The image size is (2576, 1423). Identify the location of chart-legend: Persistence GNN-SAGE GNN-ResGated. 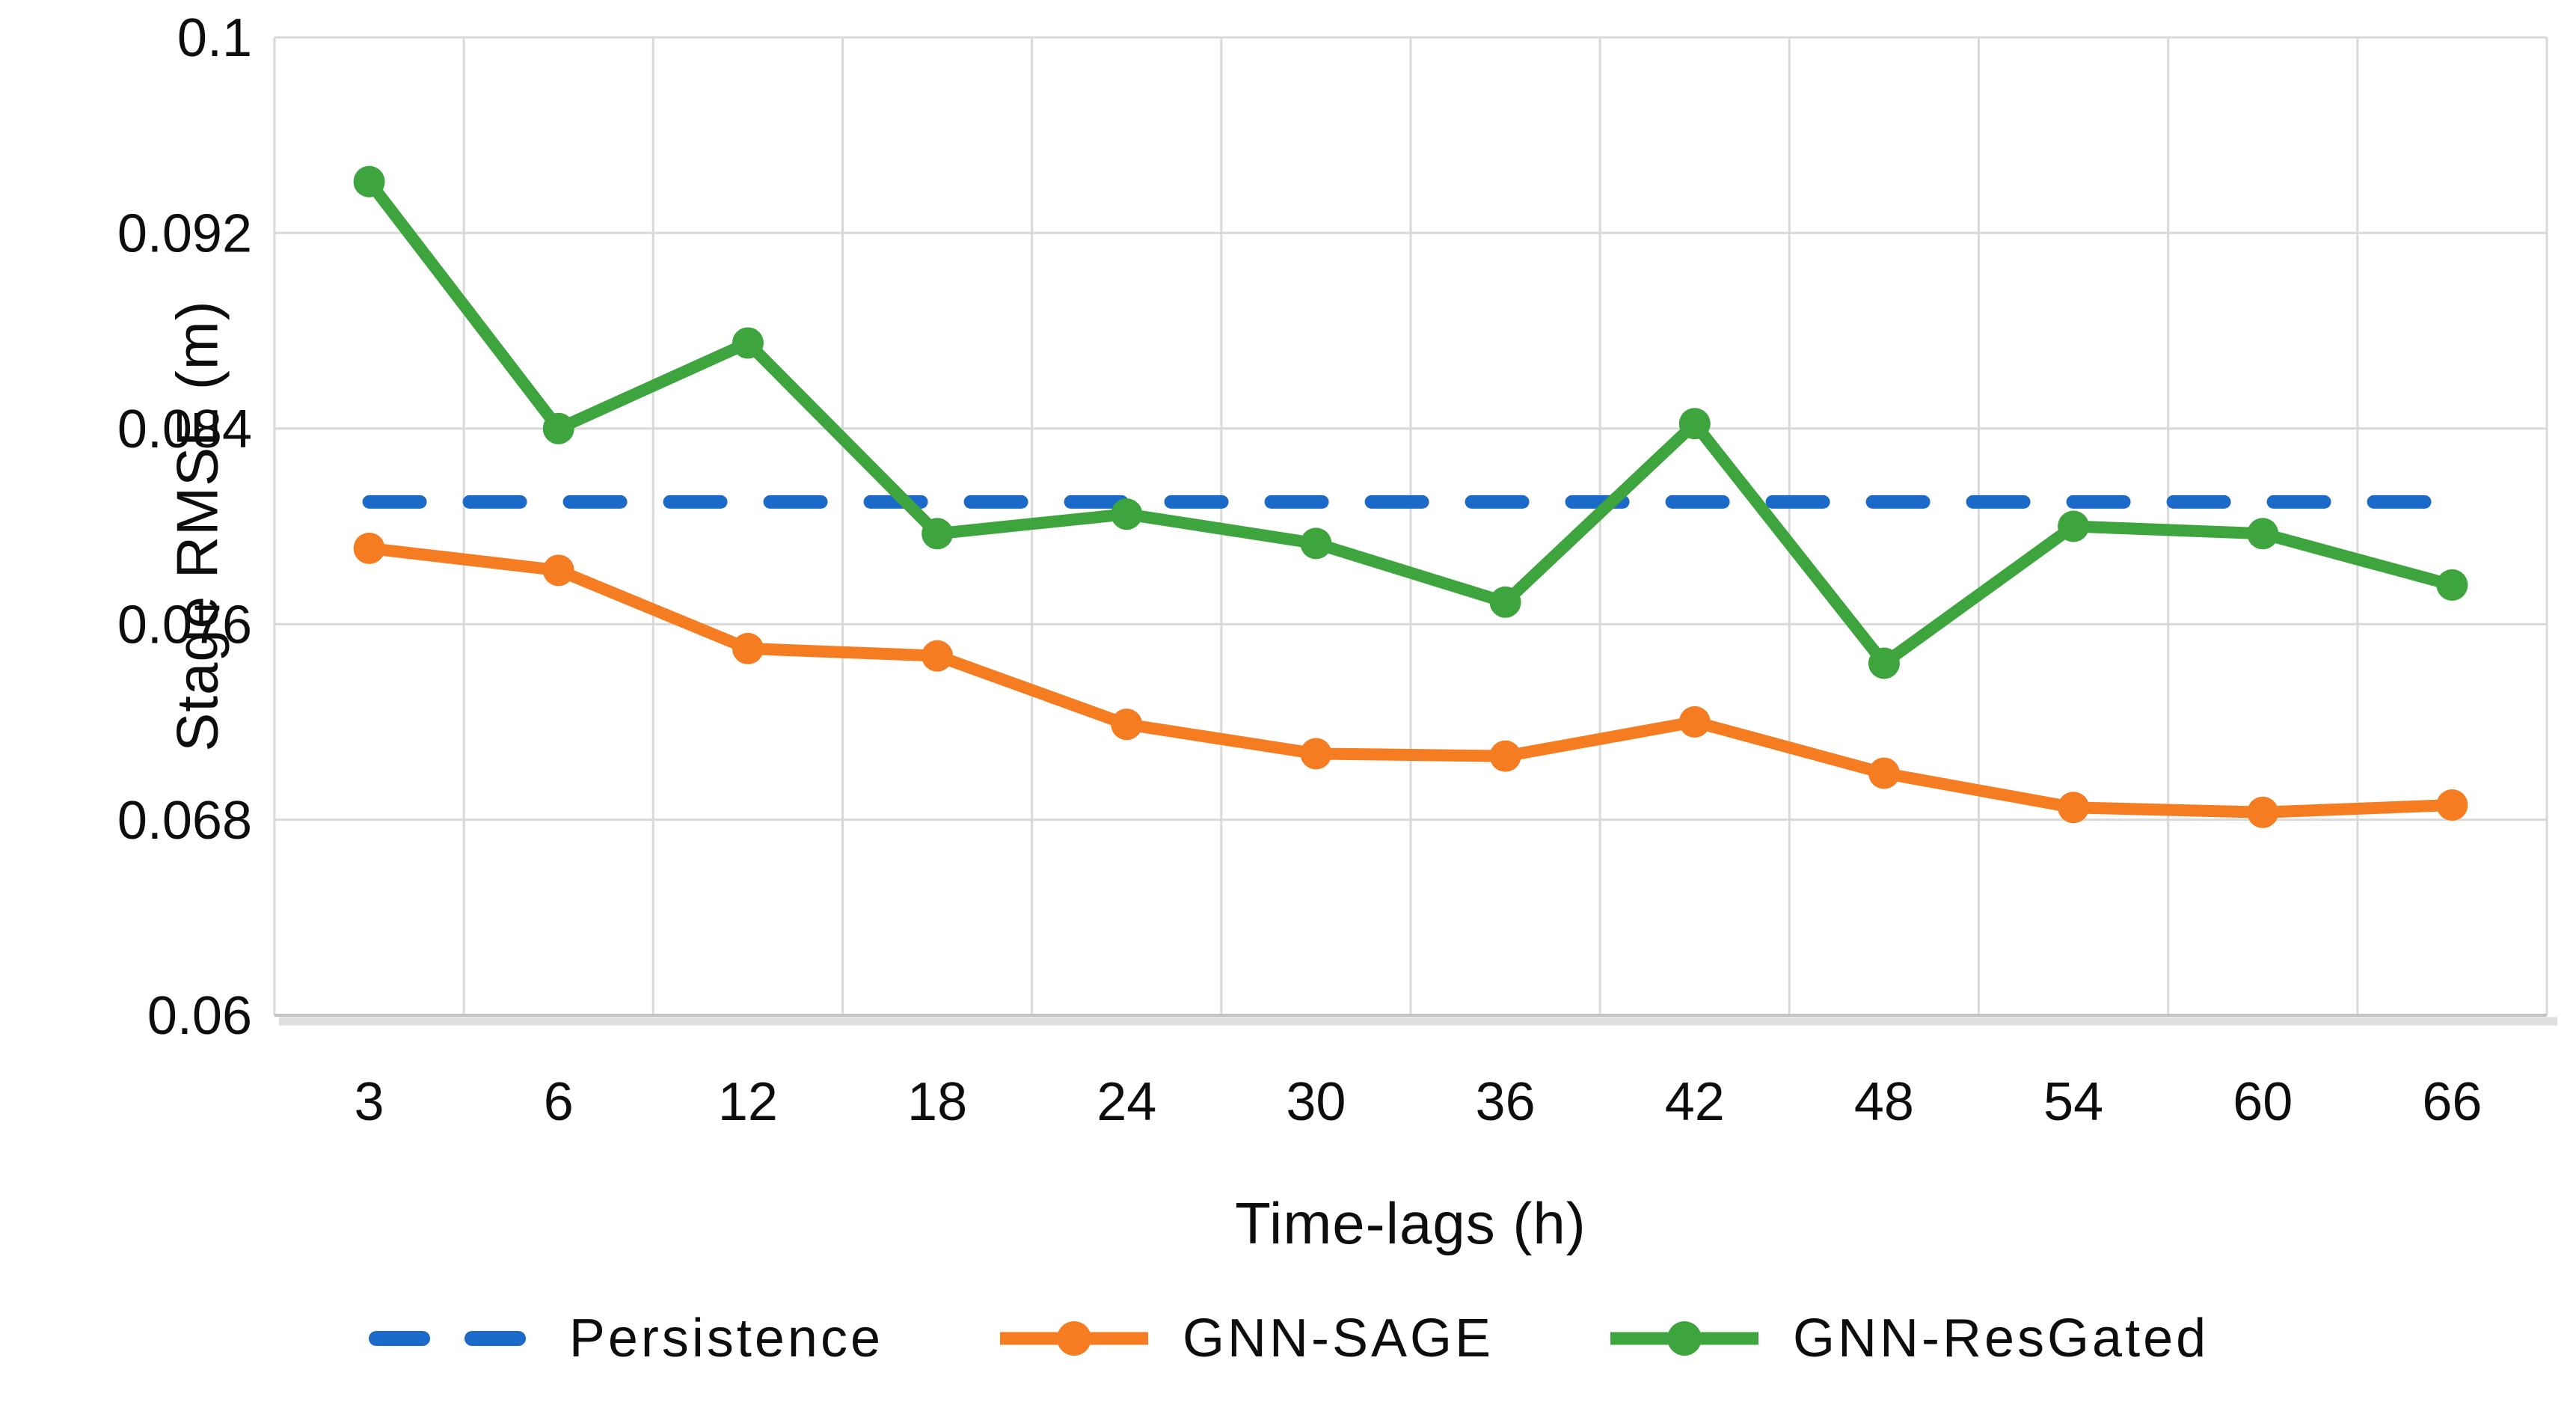
(1288, 1338).